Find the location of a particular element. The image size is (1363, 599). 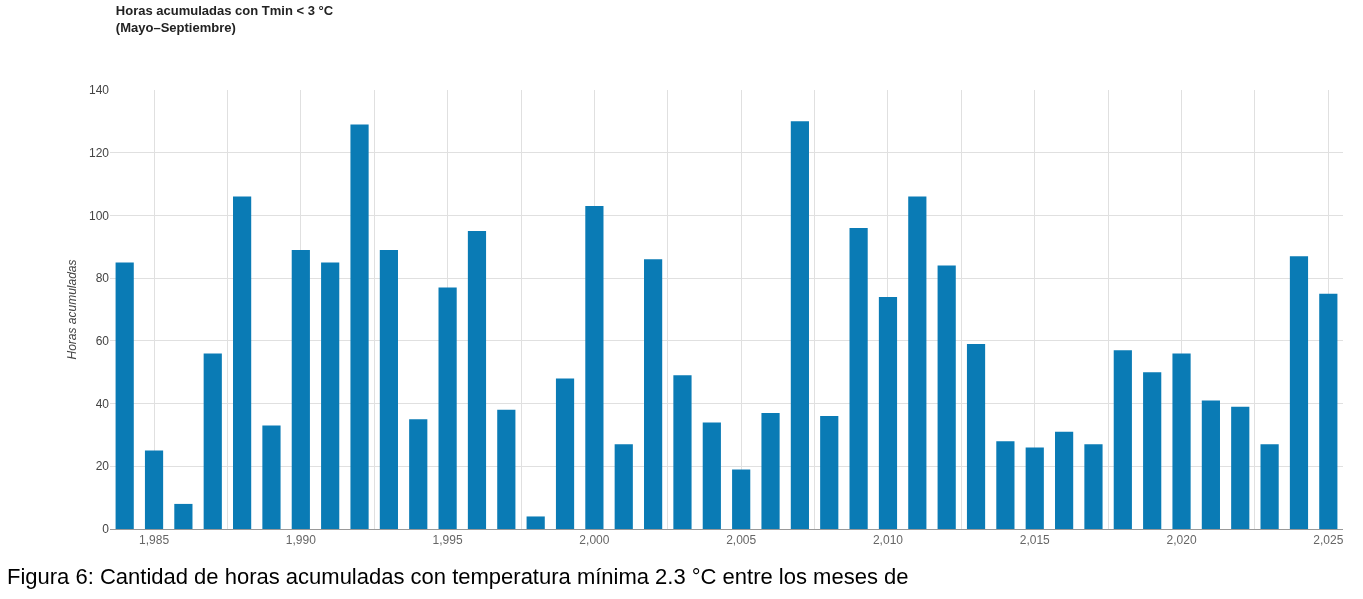

y-tick-label: 100 is located at coordinates (99, 215).